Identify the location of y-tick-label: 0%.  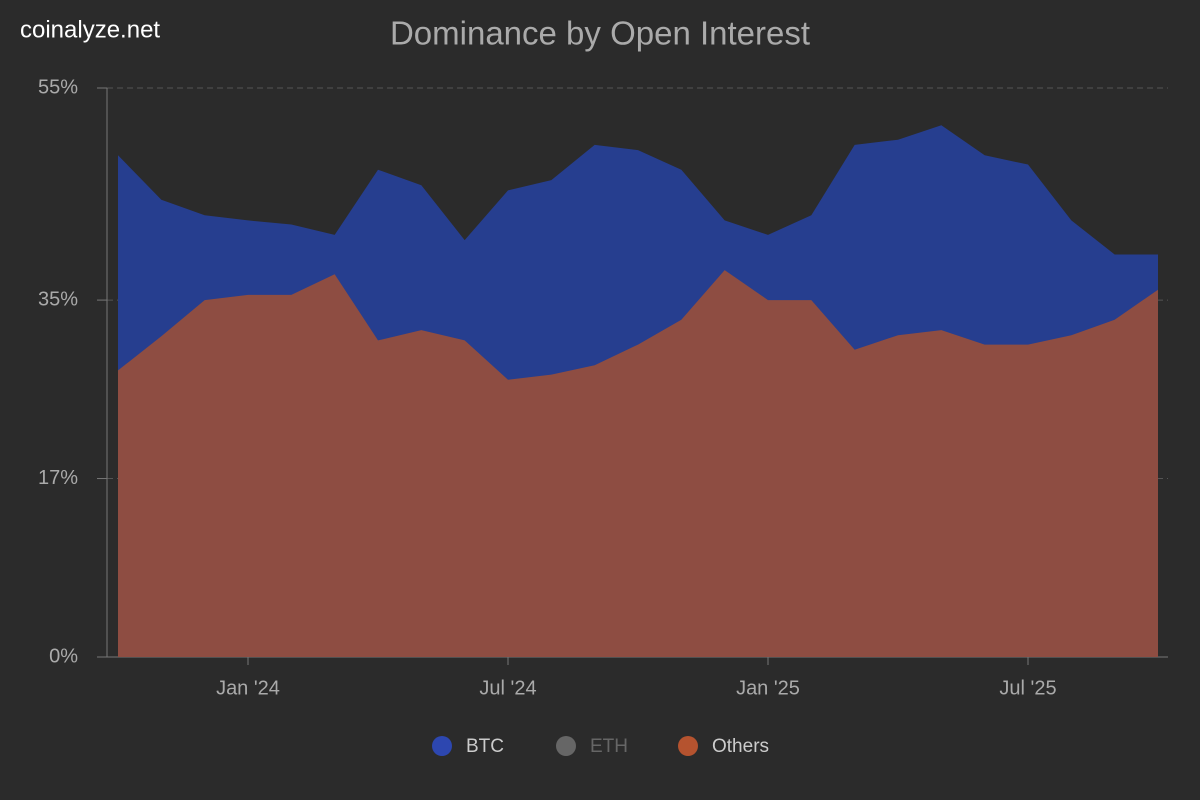
(63, 656).